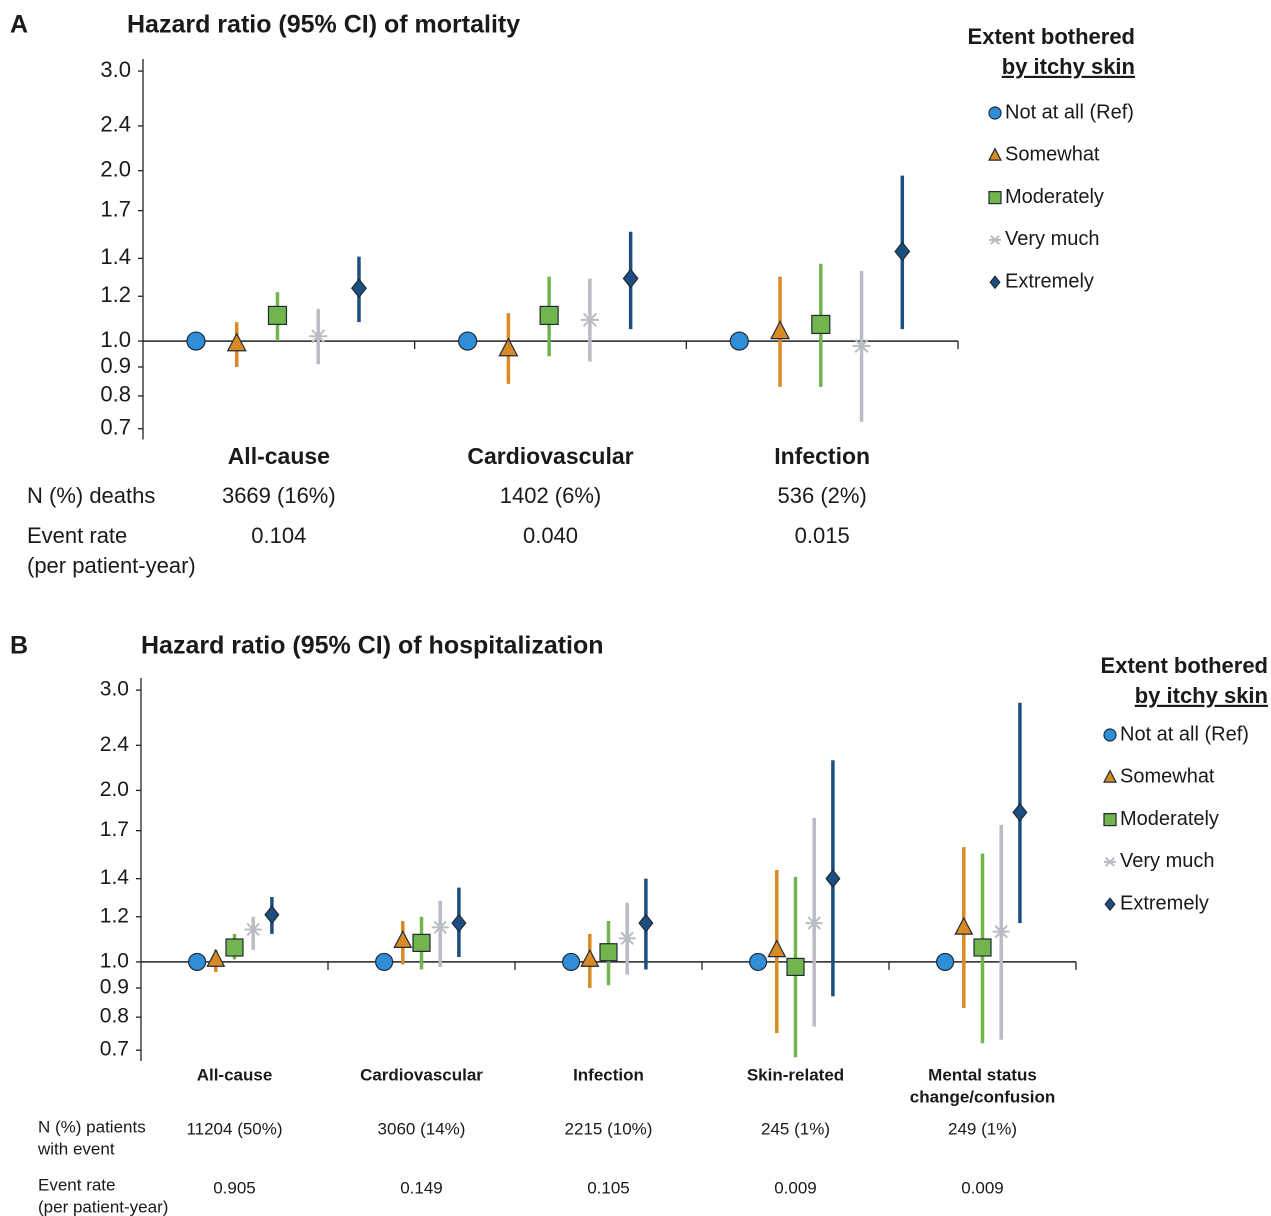 The image size is (1271, 1216). Describe the element at coordinates (1164, 903) in the screenshot. I see `legend-label: Extremely` at that location.